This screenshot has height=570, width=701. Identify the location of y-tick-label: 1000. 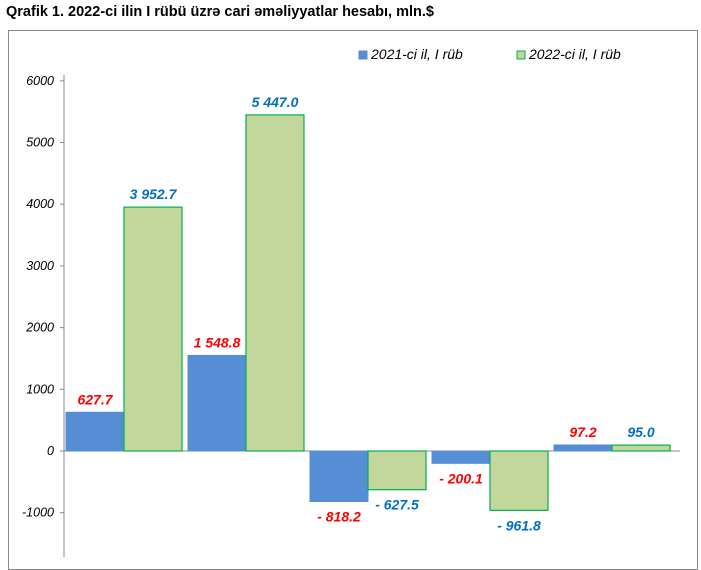
(40, 389).